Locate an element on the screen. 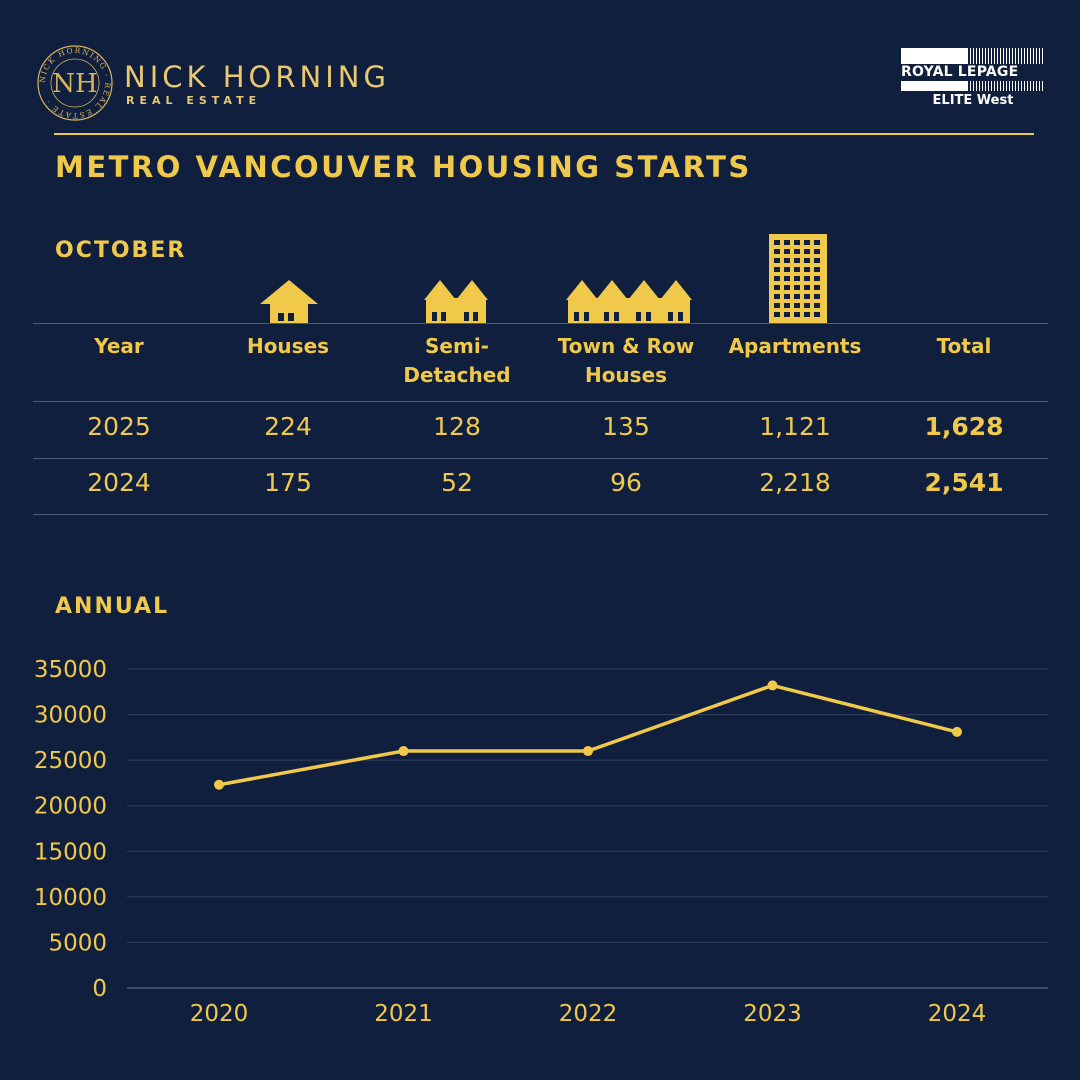 Image resolution: width=1080 pixels, height=1080 pixels. cell-year: 2024 is located at coordinates (119, 482).